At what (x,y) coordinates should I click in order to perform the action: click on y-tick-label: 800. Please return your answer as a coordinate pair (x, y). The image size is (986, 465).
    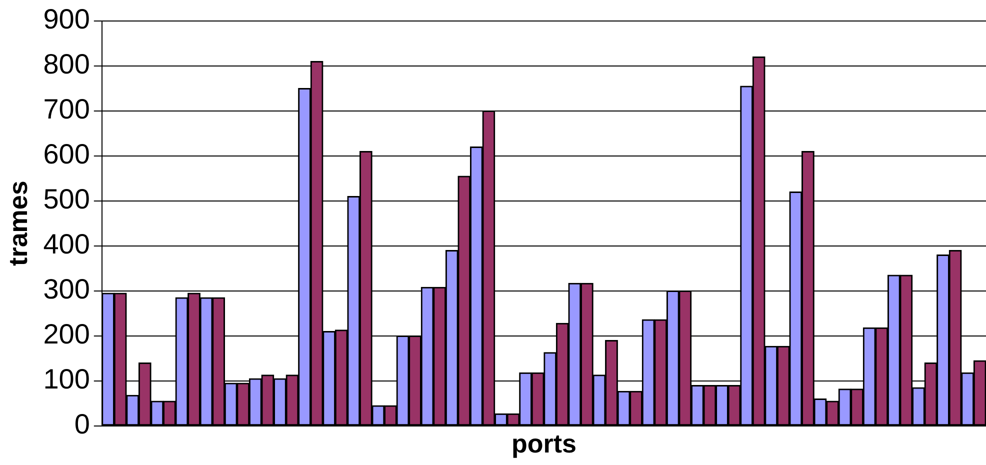
    Looking at the image, I should click on (66, 64).